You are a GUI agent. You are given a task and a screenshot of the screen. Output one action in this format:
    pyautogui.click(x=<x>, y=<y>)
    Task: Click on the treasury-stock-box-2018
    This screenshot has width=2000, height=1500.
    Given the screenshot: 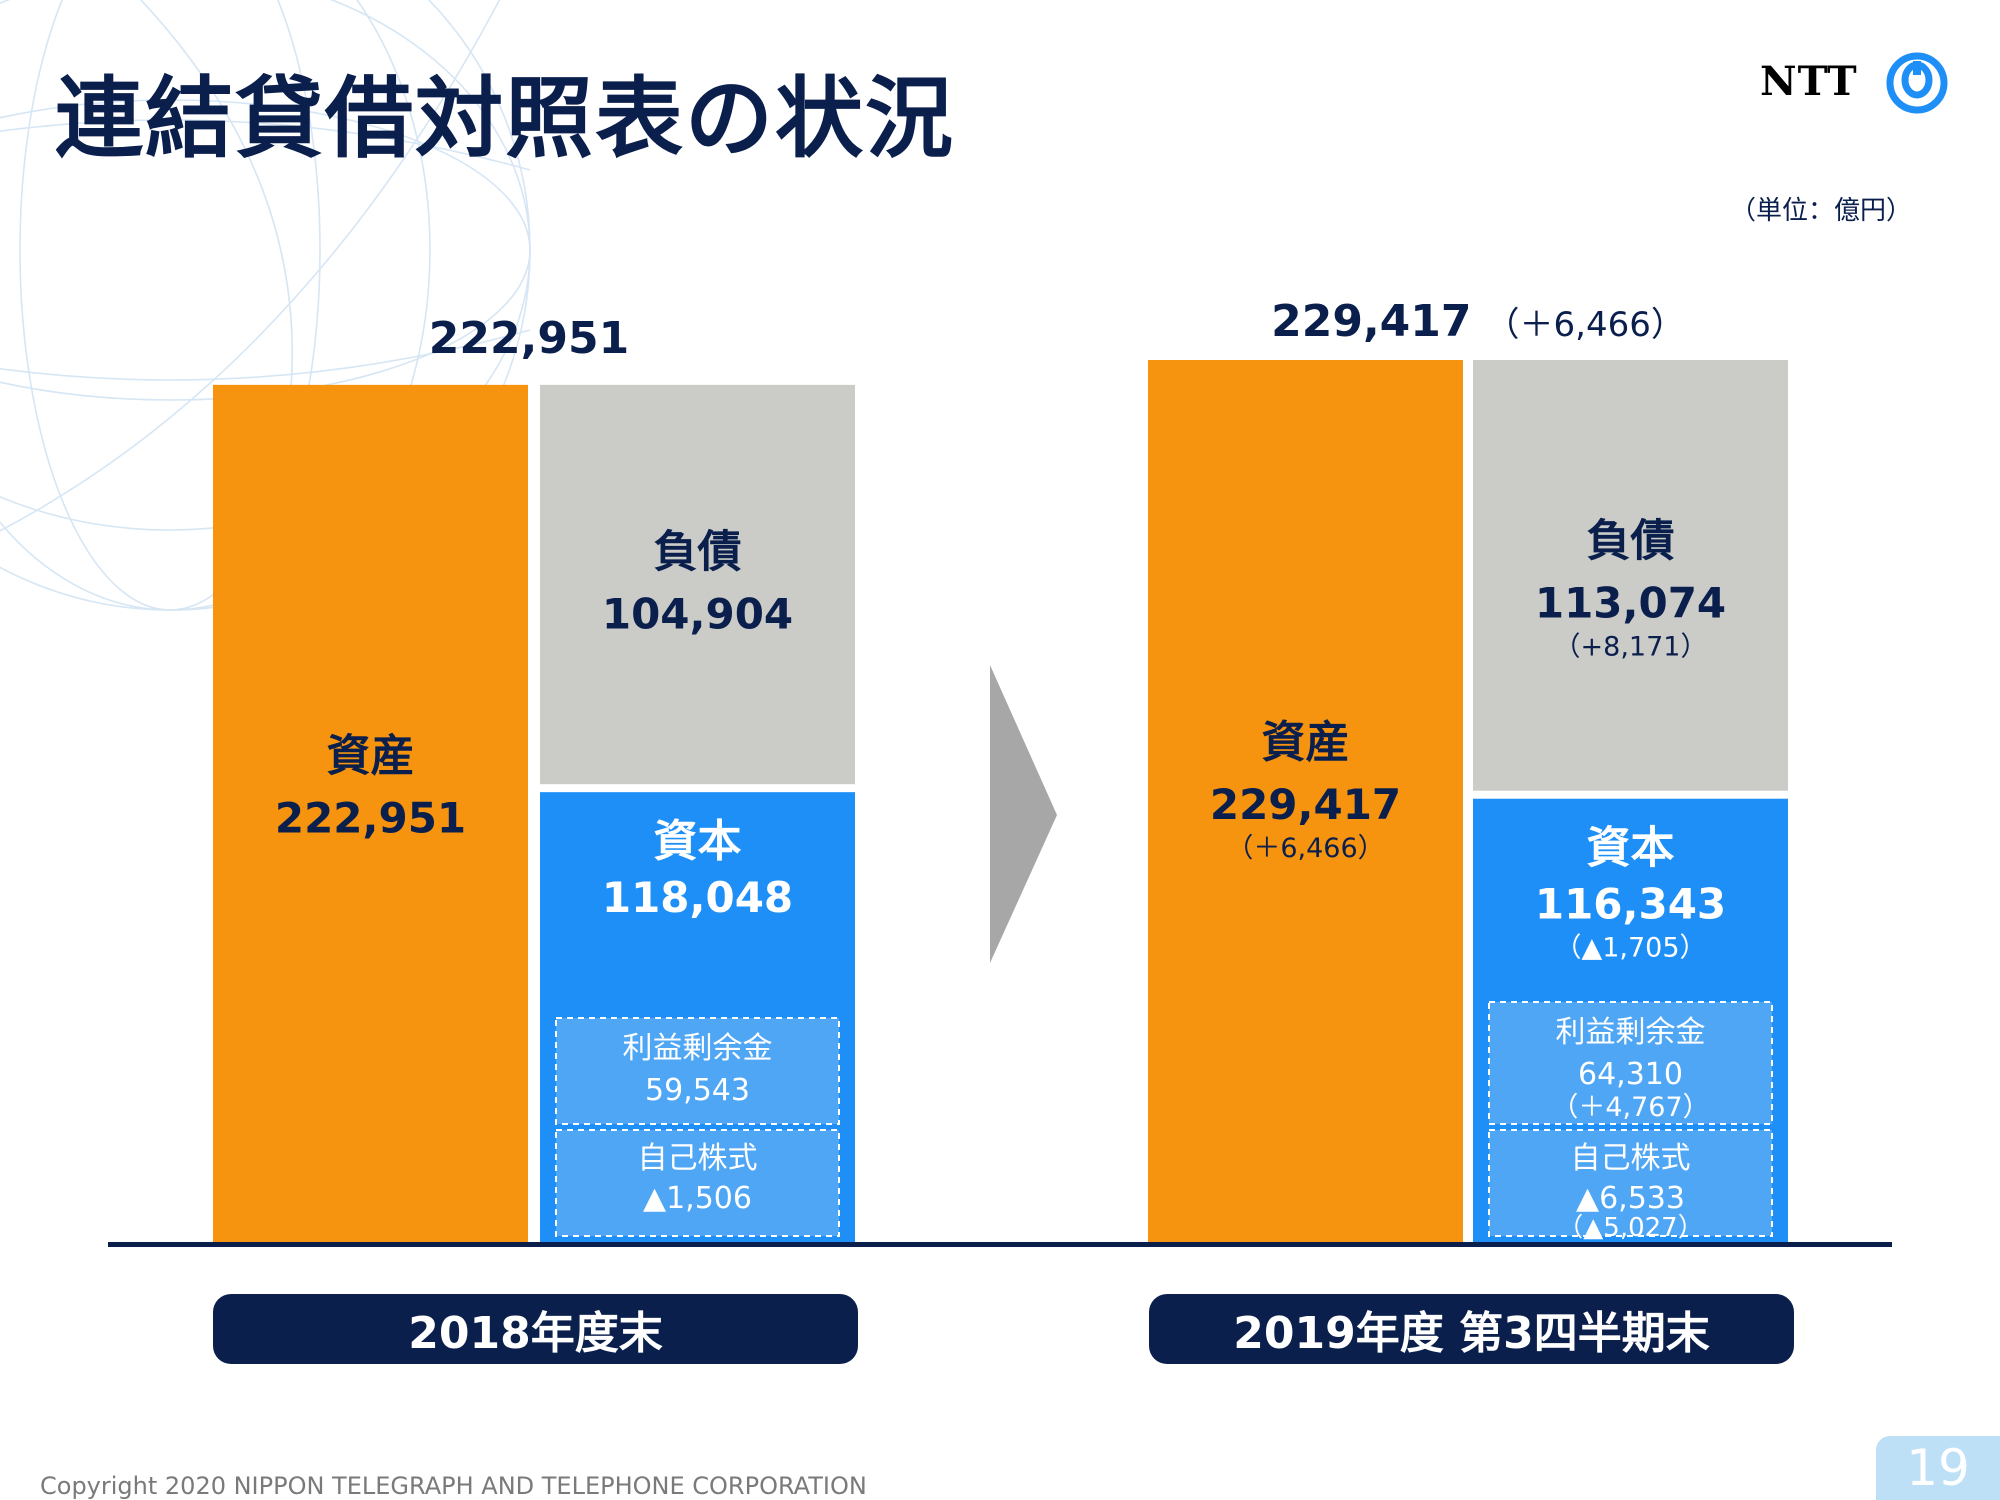 What is the action you would take?
    pyautogui.click(x=697, y=1183)
    